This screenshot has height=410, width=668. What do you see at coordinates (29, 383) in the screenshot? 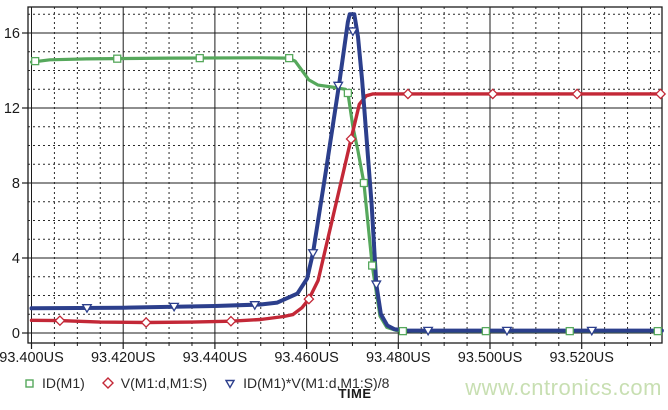
I see `square-marker-icon` at bounding box center [29, 383].